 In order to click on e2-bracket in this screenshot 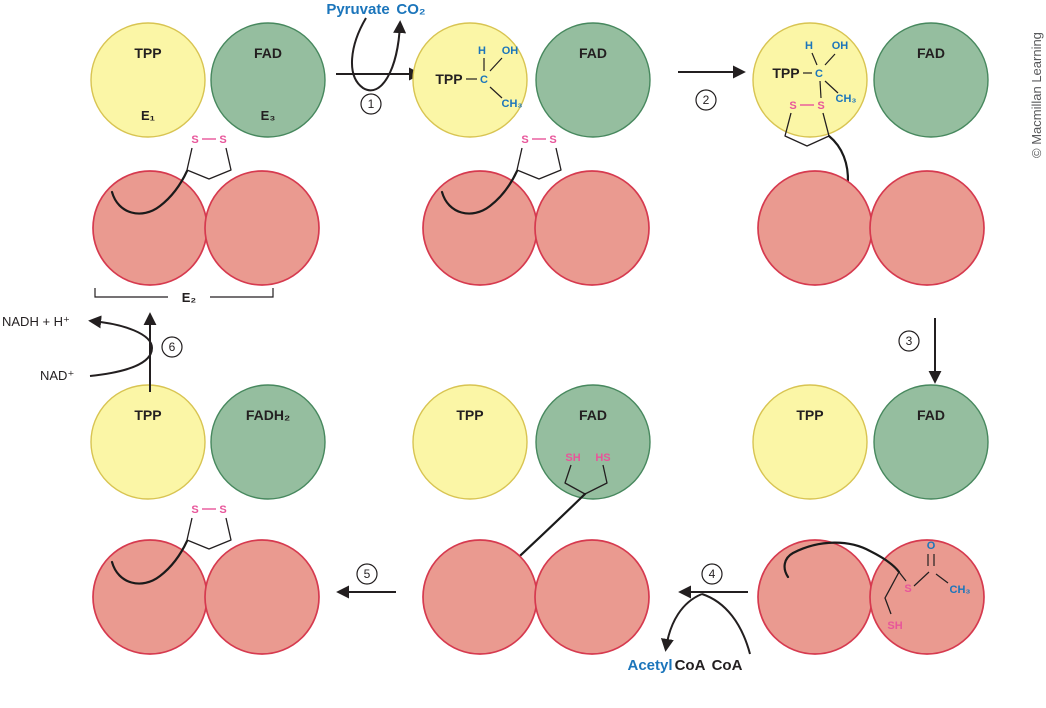, I will do `click(184, 293)`.